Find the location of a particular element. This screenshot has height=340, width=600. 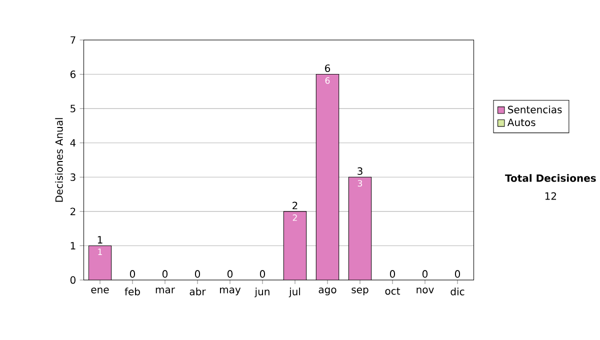

text: 12 is located at coordinates (550, 196).